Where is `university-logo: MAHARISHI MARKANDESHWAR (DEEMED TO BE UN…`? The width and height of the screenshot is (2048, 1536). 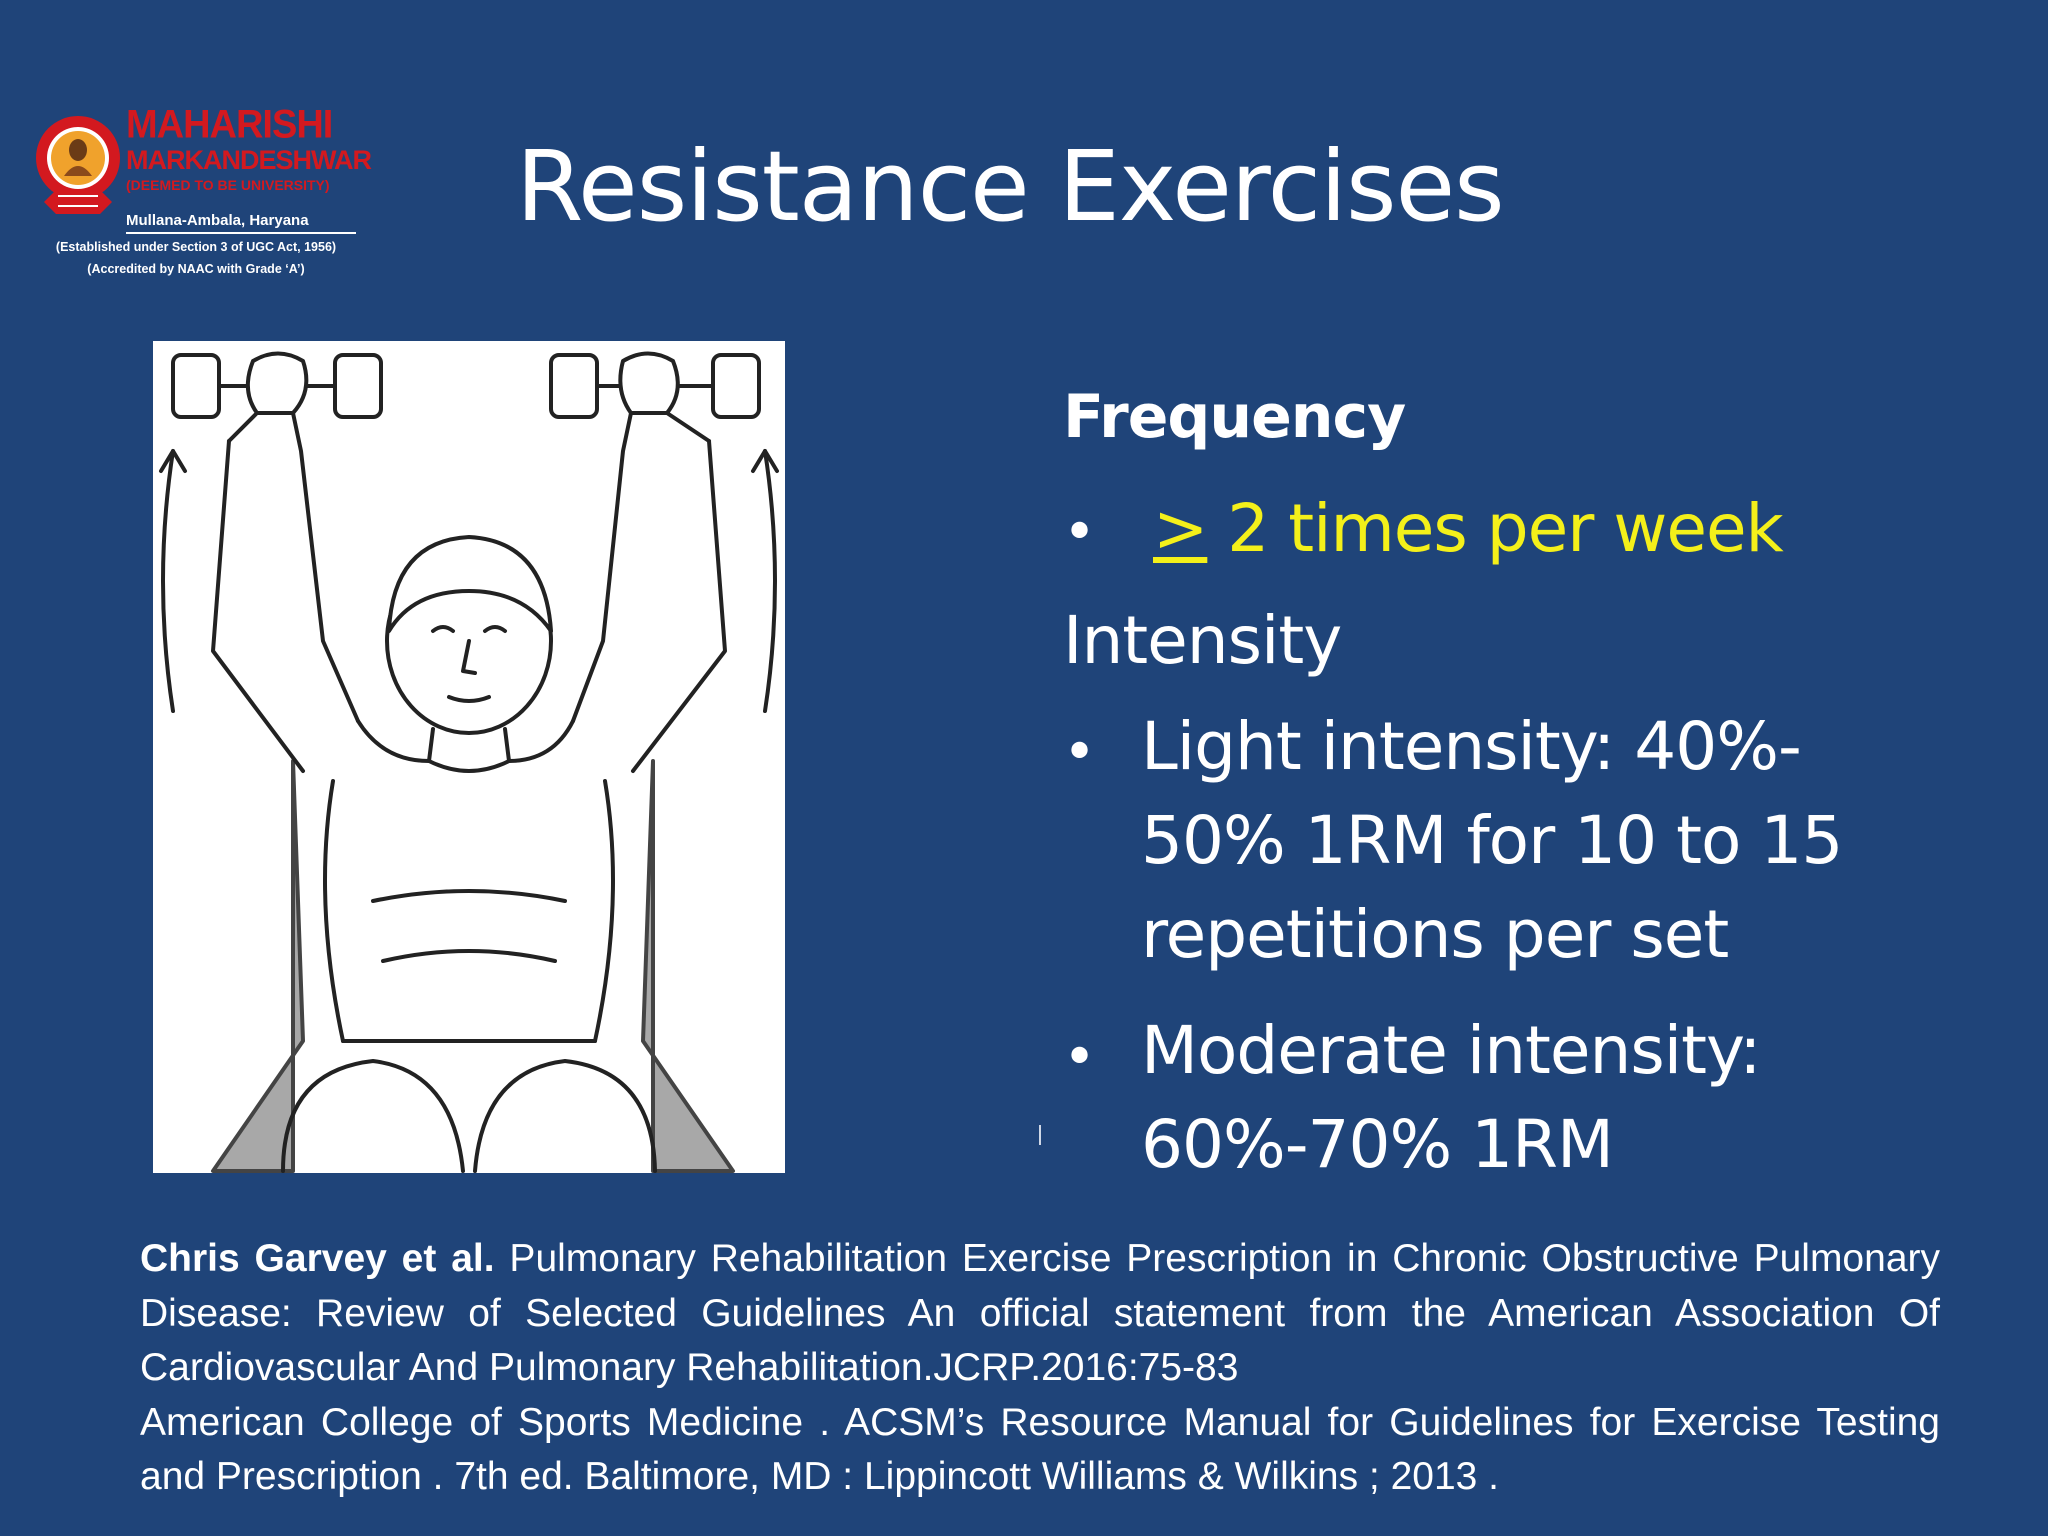
university-logo: MAHARISHI MARKANDESHWAR (DEEMED TO BE UN… is located at coordinates (203, 195).